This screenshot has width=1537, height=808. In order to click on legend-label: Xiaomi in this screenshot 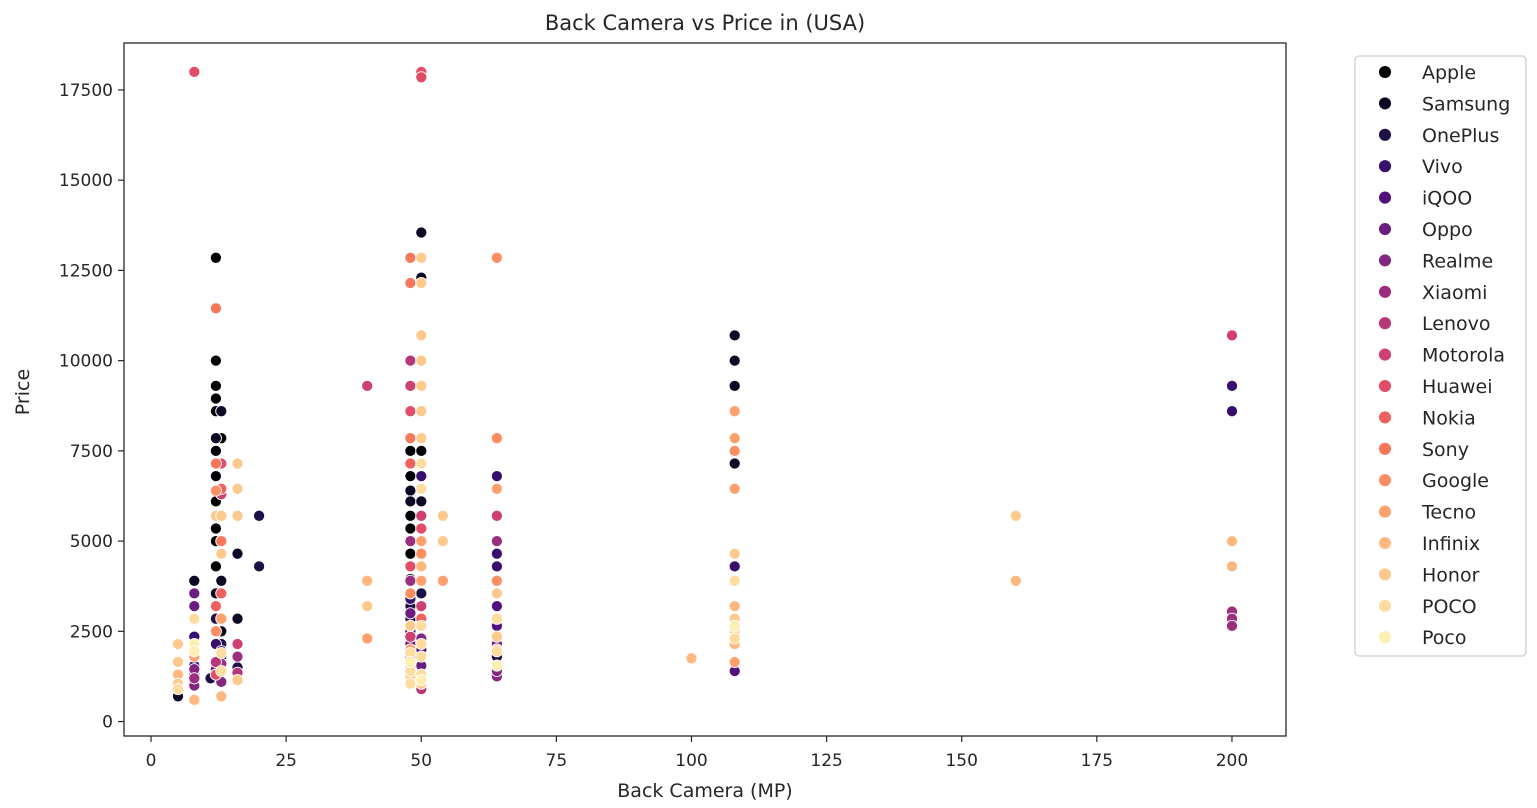, I will do `click(1454, 293)`.